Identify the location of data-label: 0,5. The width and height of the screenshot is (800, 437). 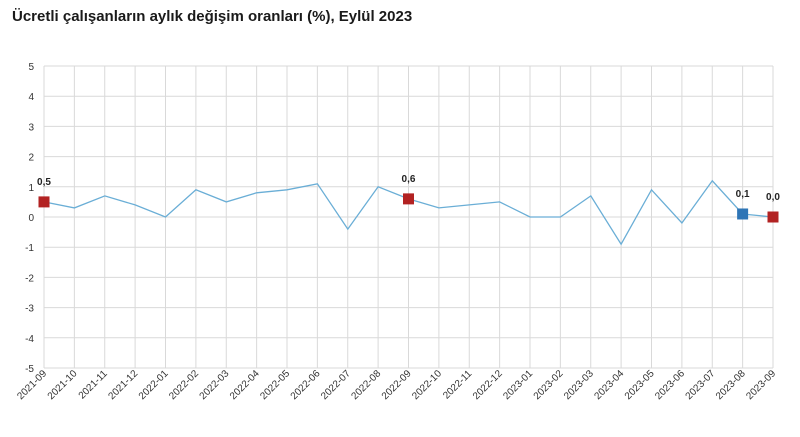
(44, 182).